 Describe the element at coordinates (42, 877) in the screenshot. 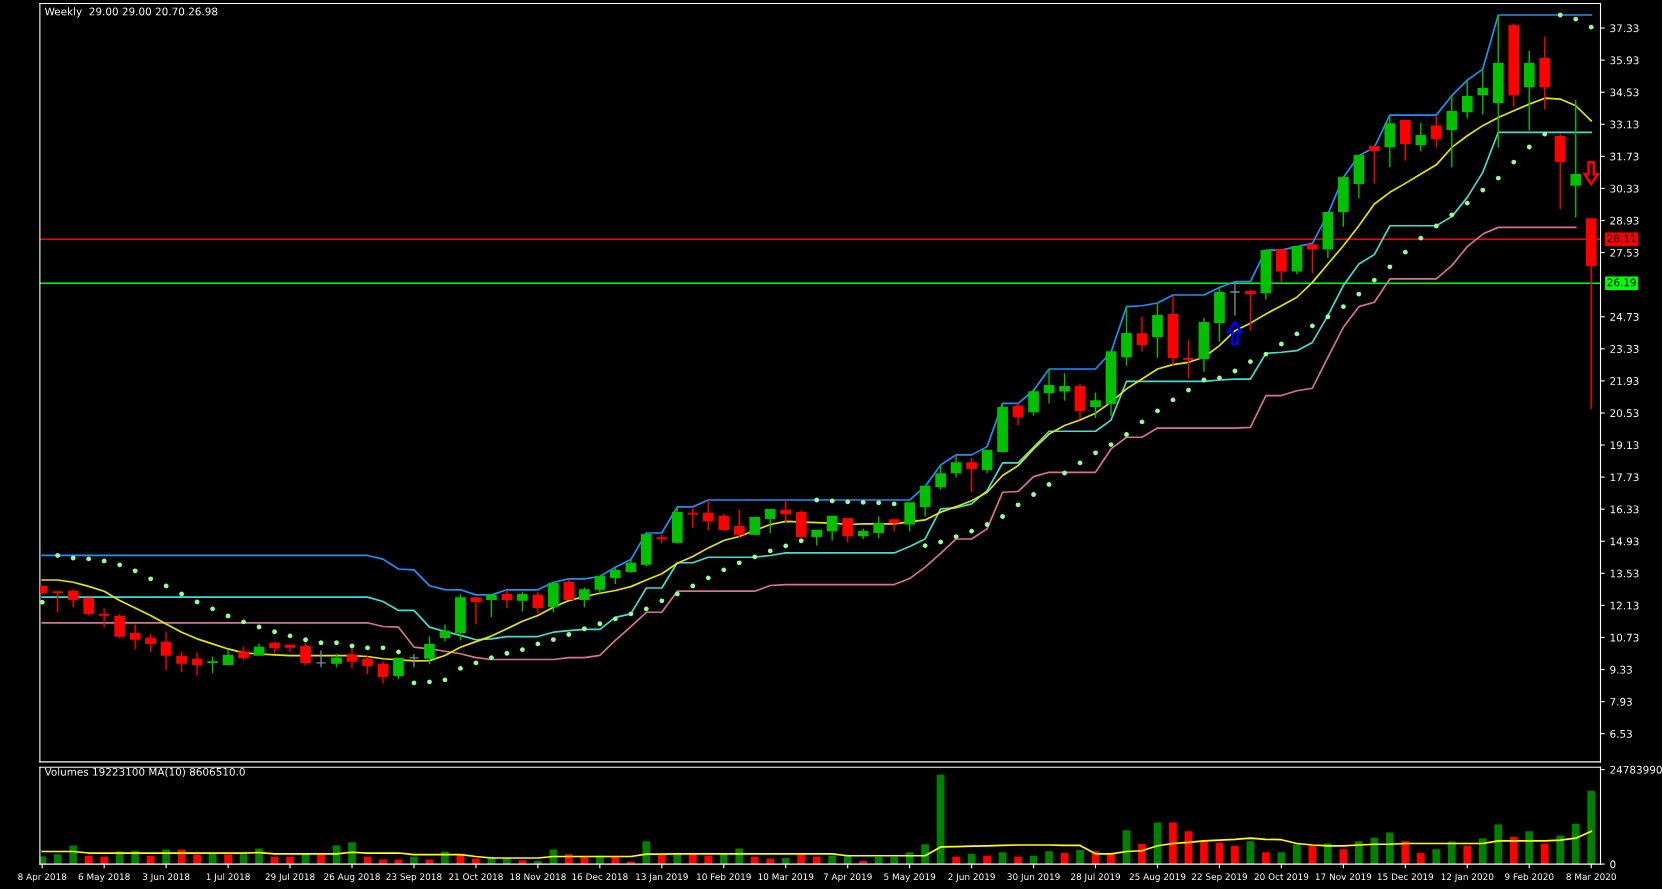

I see `x-tick-label: 8 Apr 2018` at that location.